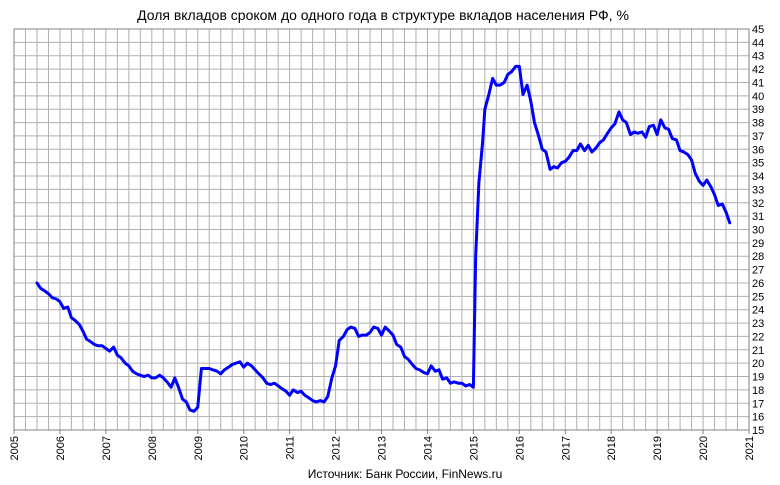 The width and height of the screenshot is (780, 485). What do you see at coordinates (758, 271) in the screenshot?
I see `y-tick-label: 27` at bounding box center [758, 271].